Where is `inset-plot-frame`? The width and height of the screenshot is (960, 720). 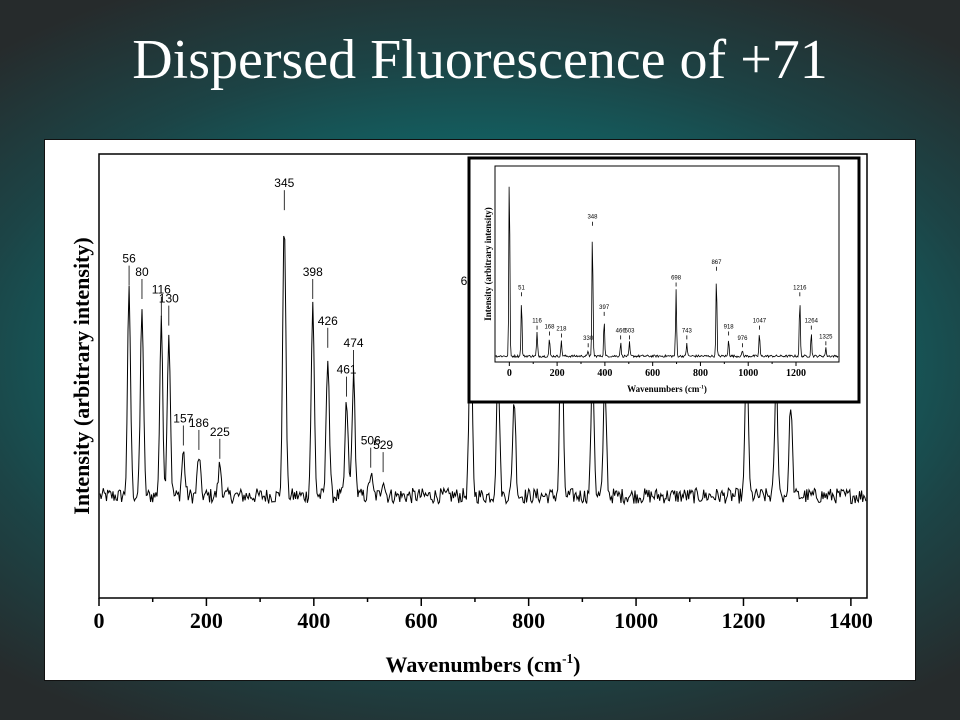
inset-plot-frame is located at coordinates (667, 264).